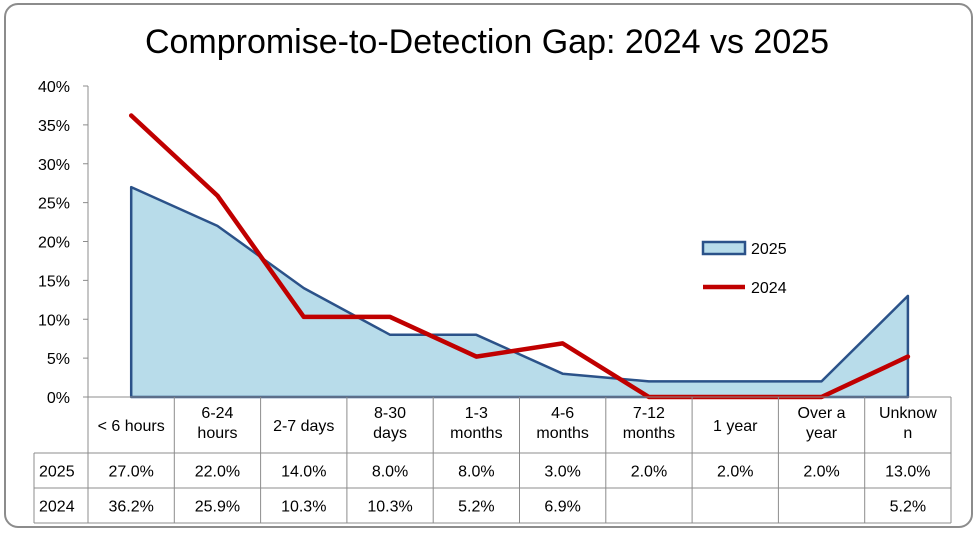 The image size is (979, 533). What do you see at coordinates (54, 281) in the screenshot?
I see `y-tick-label: 15%` at bounding box center [54, 281].